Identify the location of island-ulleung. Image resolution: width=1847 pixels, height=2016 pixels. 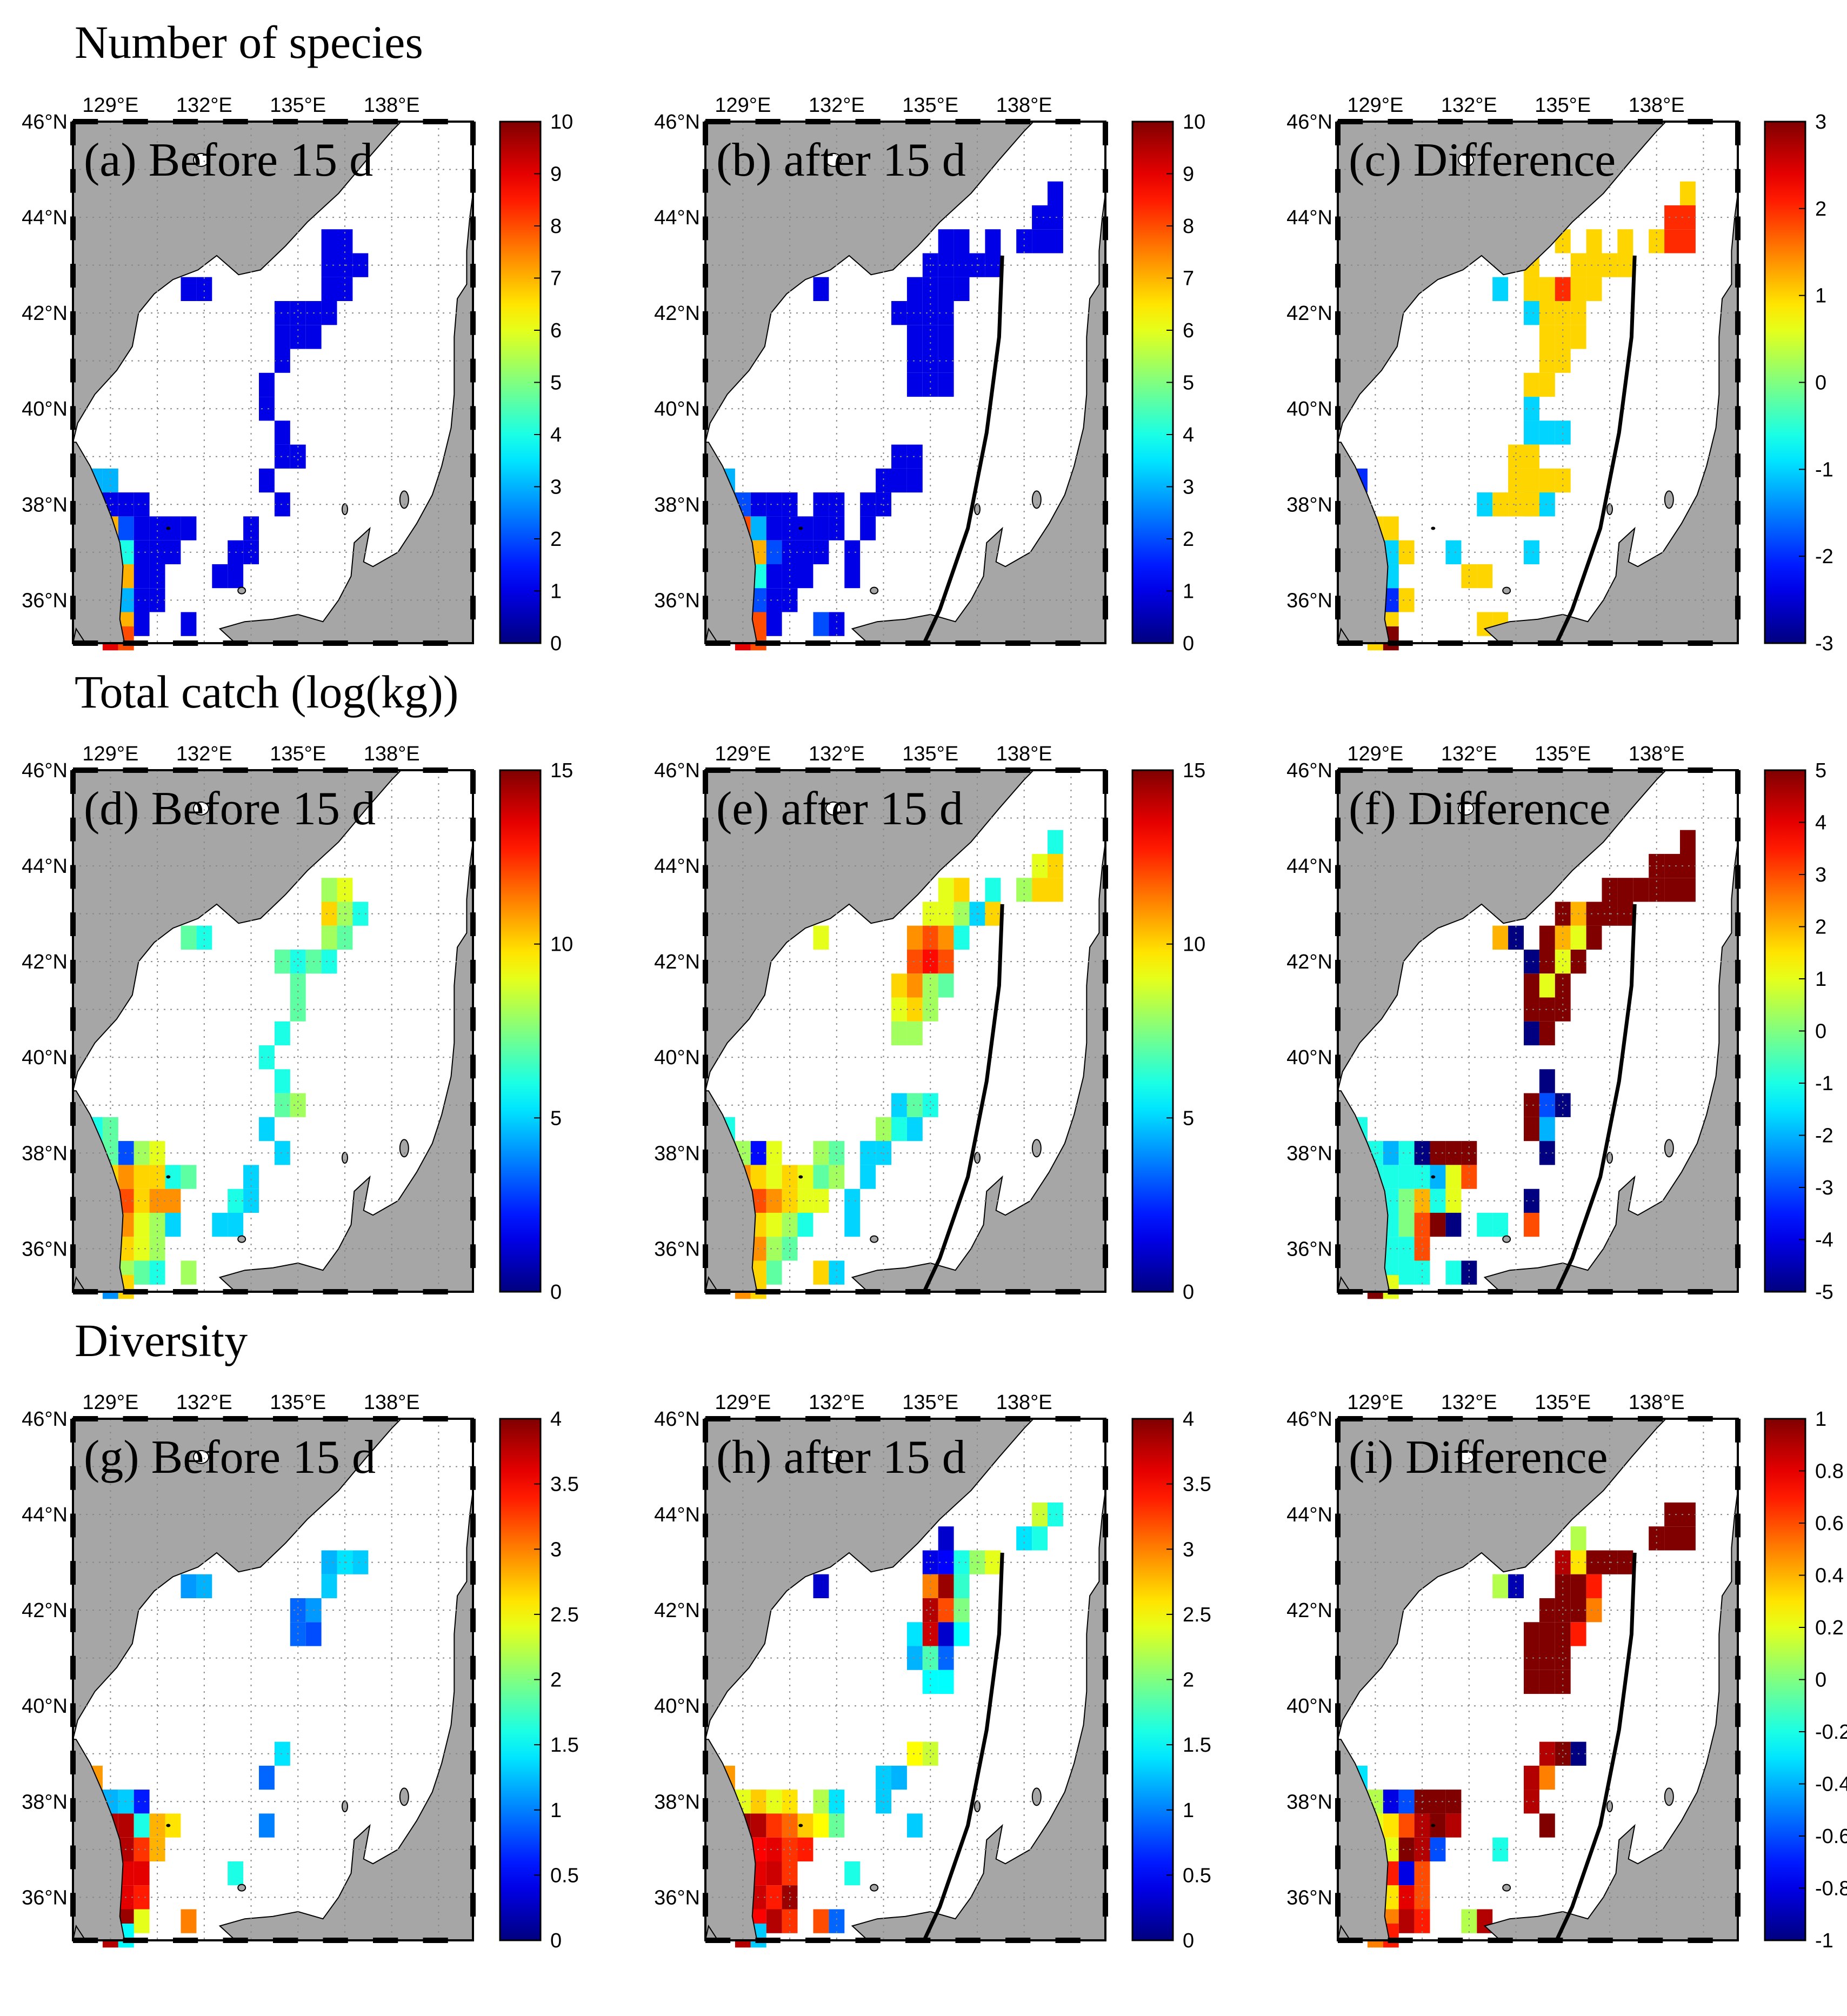
(1434, 1825).